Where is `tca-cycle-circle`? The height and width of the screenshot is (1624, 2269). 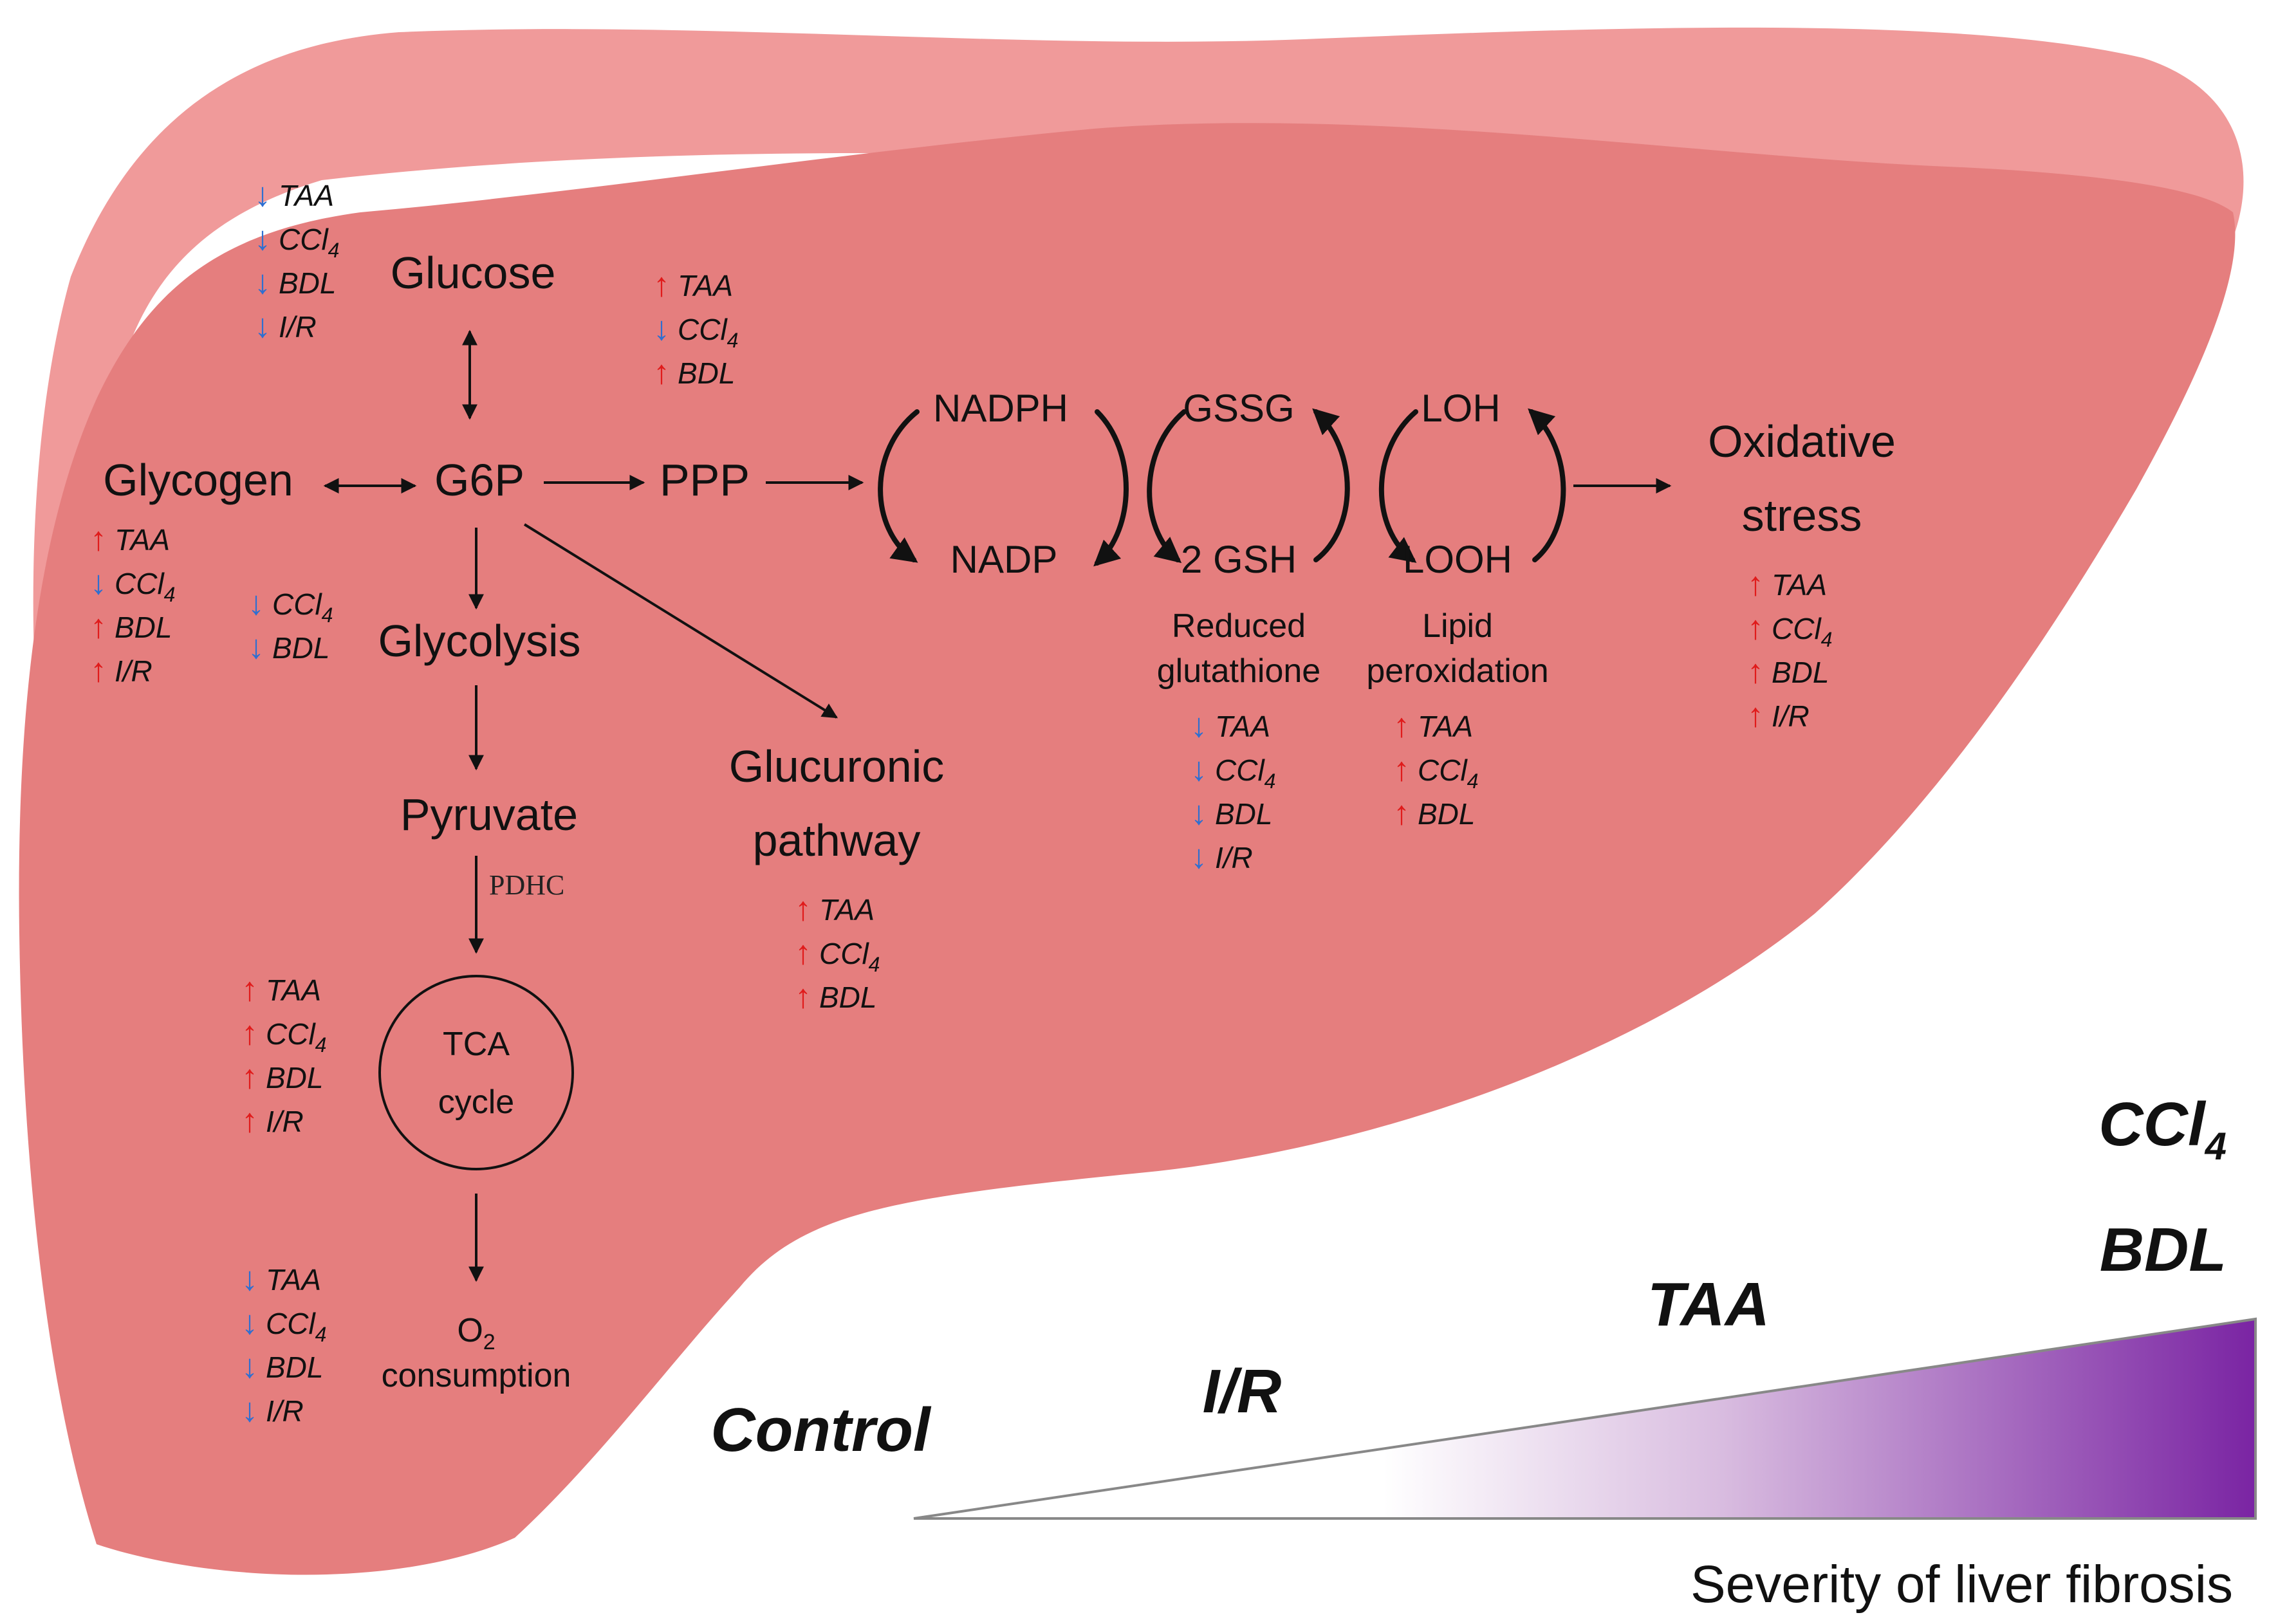
tca-cycle-circle is located at coordinates (476, 1072).